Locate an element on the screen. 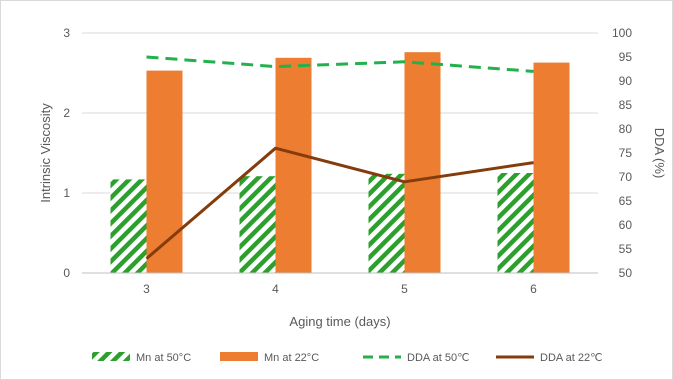  legend-label: DDA at 50℃ is located at coordinates (438, 358).